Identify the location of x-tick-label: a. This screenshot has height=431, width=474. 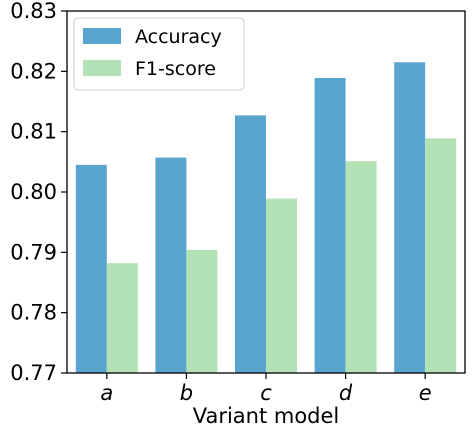
(106, 393).